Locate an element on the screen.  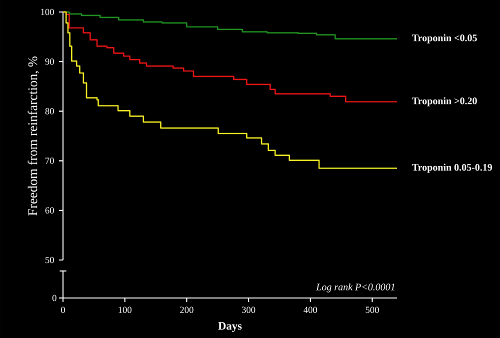
y-tick-label: 60 is located at coordinates (49, 210).